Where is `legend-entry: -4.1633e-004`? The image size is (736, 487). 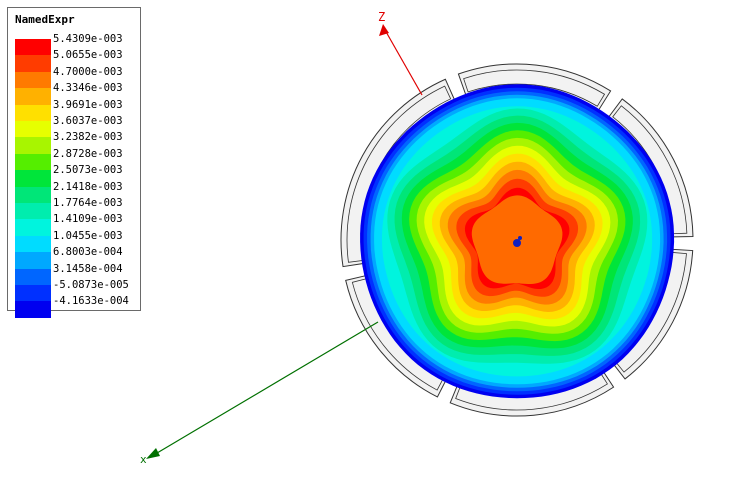
legend-entry: -4.1633e-004 is located at coordinates (77, 306).